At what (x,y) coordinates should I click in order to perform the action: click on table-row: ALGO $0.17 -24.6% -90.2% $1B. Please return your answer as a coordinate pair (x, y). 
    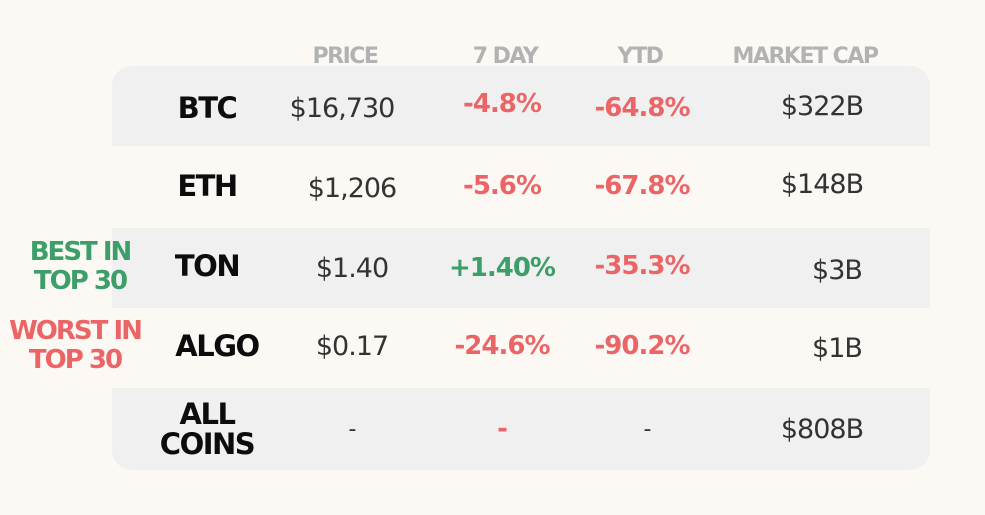
    Looking at the image, I should click on (521, 348).